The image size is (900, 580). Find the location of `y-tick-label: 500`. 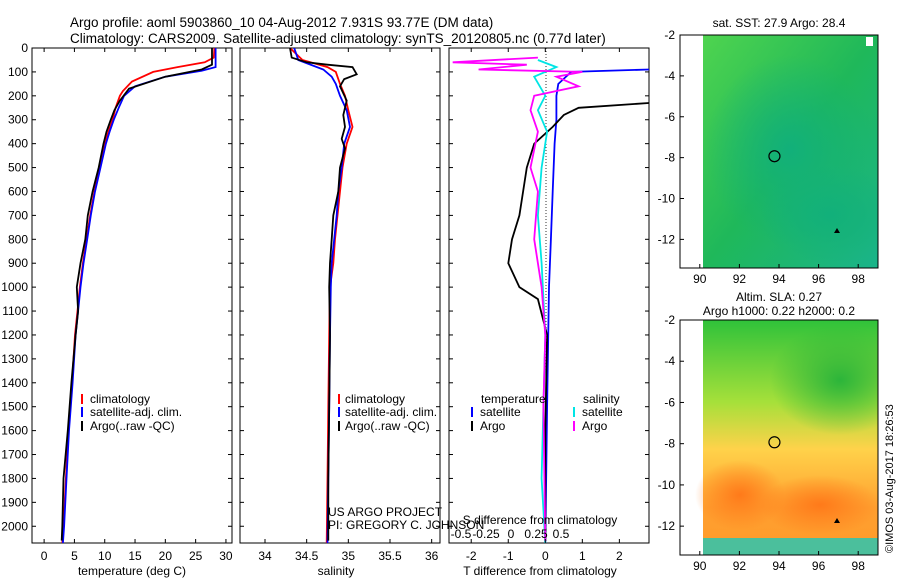

y-tick-label: 500 is located at coordinates (18, 168).